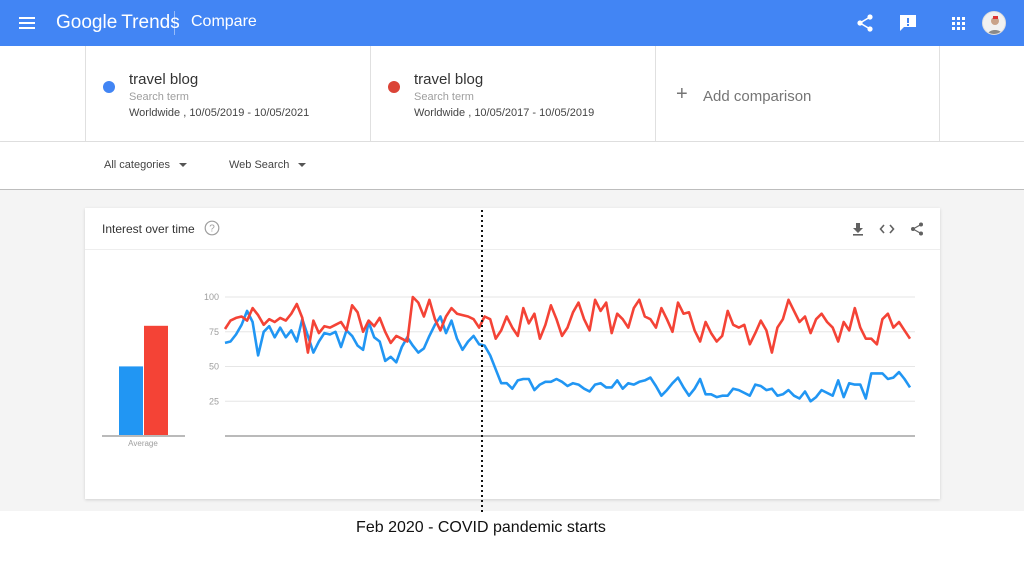 This screenshot has height=576, width=1024. What do you see at coordinates (504, 113) in the screenshot?
I see `term-2-range: Worldwide , 10/05/2017 - 10/05/2019` at bounding box center [504, 113].